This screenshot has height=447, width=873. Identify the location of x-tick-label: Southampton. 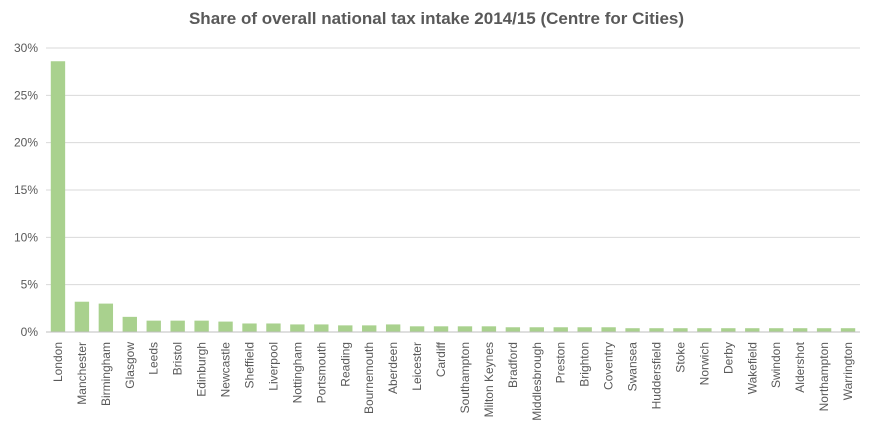
(465, 377).